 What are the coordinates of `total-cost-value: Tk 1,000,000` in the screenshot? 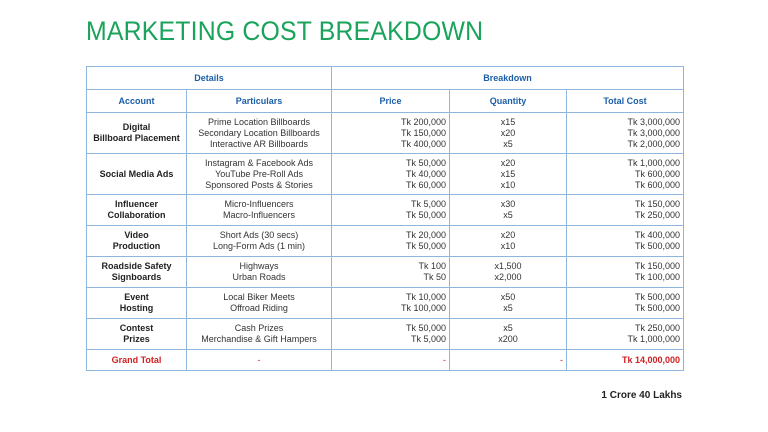 It's located at (654, 162).